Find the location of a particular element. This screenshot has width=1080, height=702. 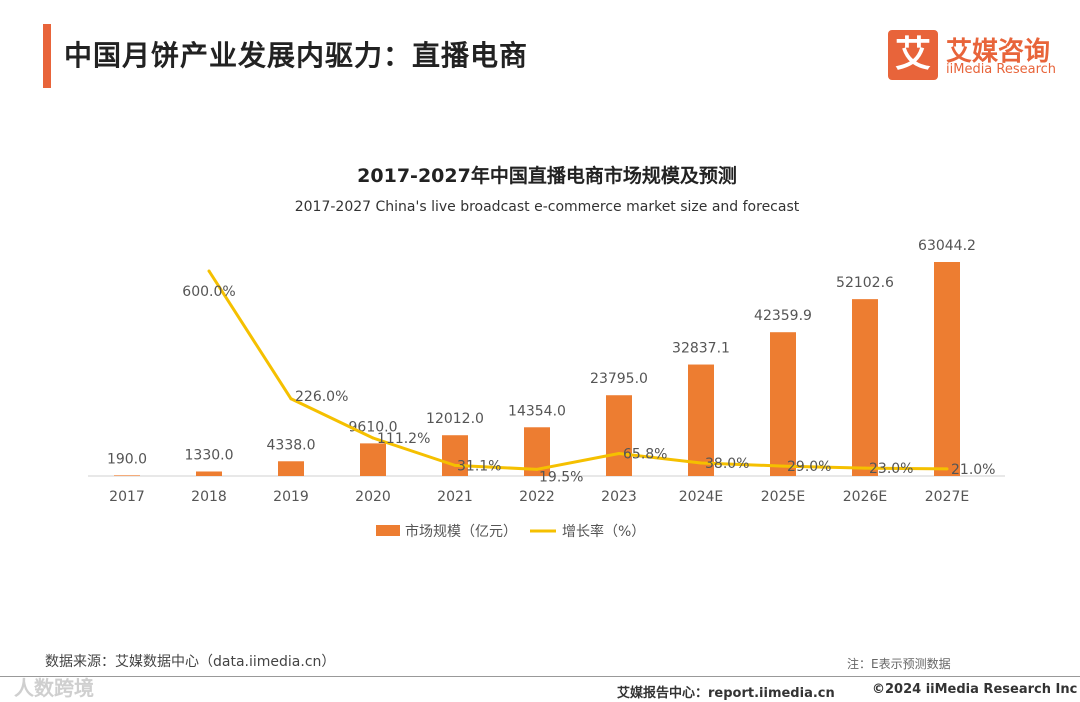

bar-value-label: 42359.9 is located at coordinates (783, 316).